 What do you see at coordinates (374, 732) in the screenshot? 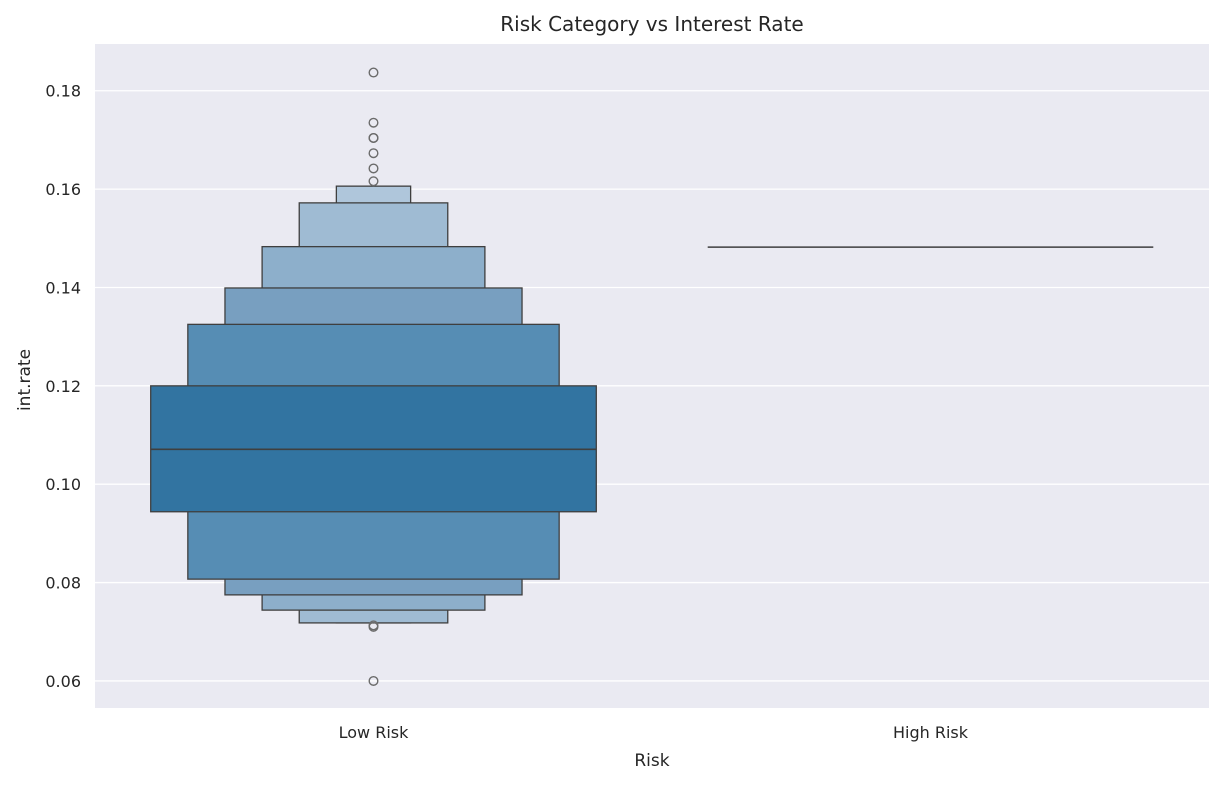
I see `x-tick-label: Low Risk` at bounding box center [374, 732].